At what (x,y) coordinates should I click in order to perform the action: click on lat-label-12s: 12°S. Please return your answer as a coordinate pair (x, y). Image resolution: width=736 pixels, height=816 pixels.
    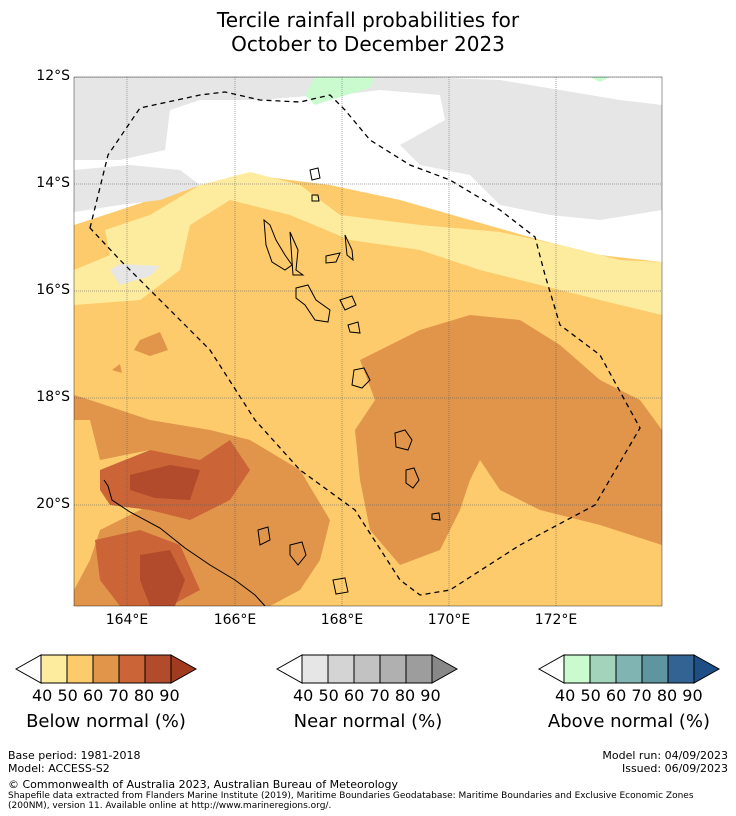
    Looking at the image, I should click on (53, 76).